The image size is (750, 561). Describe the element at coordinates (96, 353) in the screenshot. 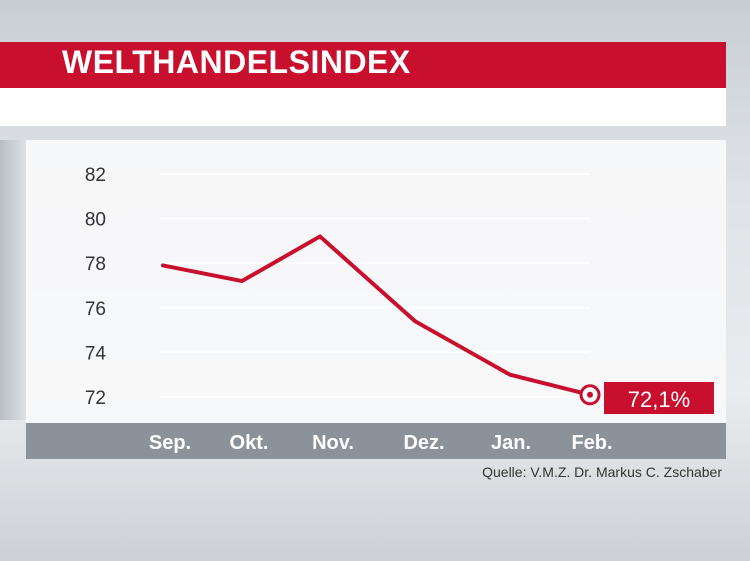

I see `y-tick-label: 74` at that location.